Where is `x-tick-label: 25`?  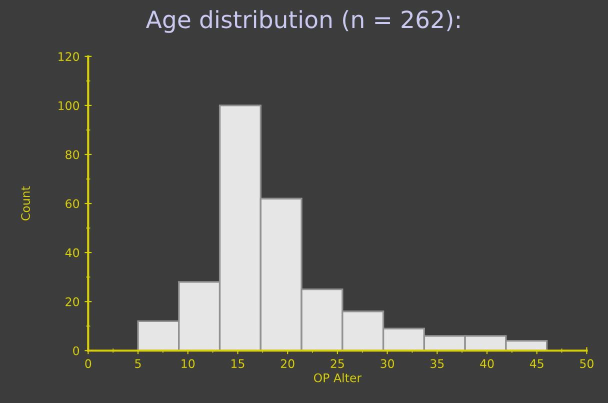 x-tick-label: 25 is located at coordinates (337, 363).